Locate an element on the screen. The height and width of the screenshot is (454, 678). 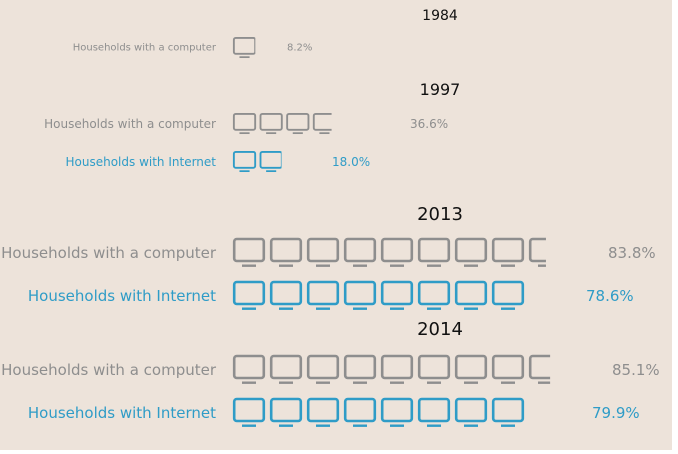
series-value: 36.6% is located at coordinates (429, 124).